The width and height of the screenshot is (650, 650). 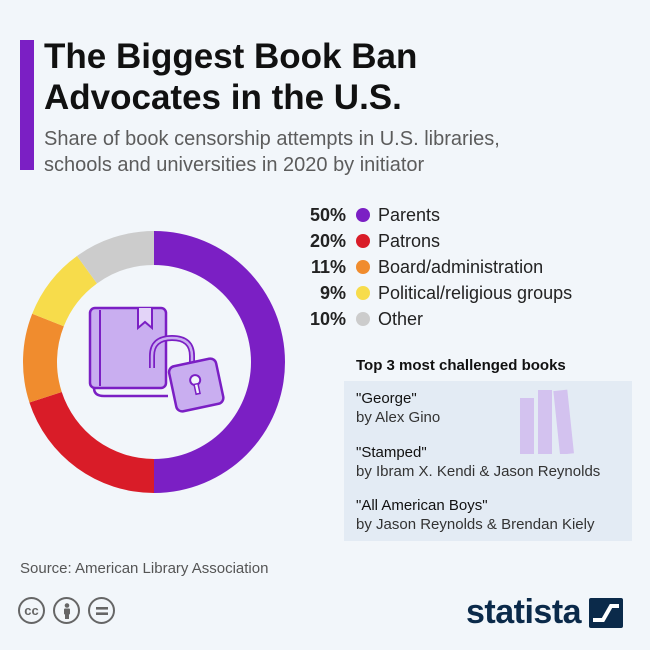 What do you see at coordinates (231, 56) in the screenshot?
I see `title-line-1: The Biggest Book Ban` at bounding box center [231, 56].